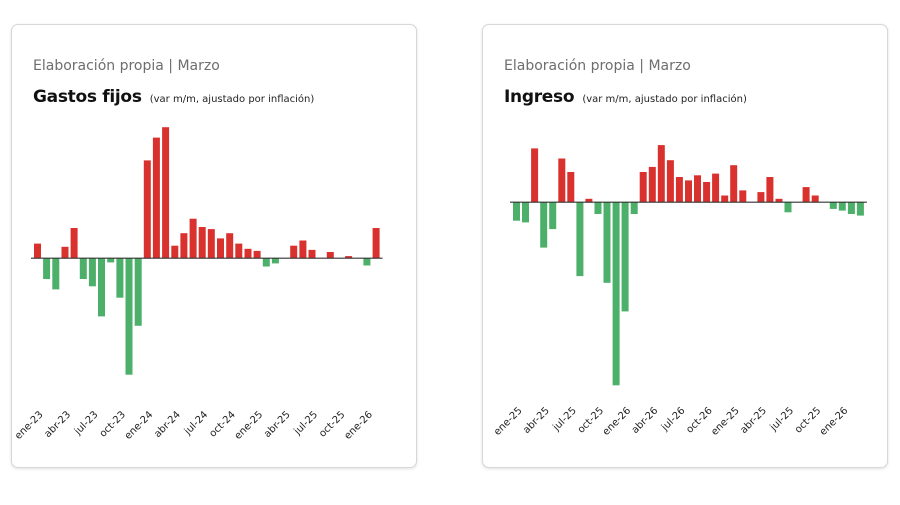  I want to click on chart-title: Ingreso, so click(539, 97).